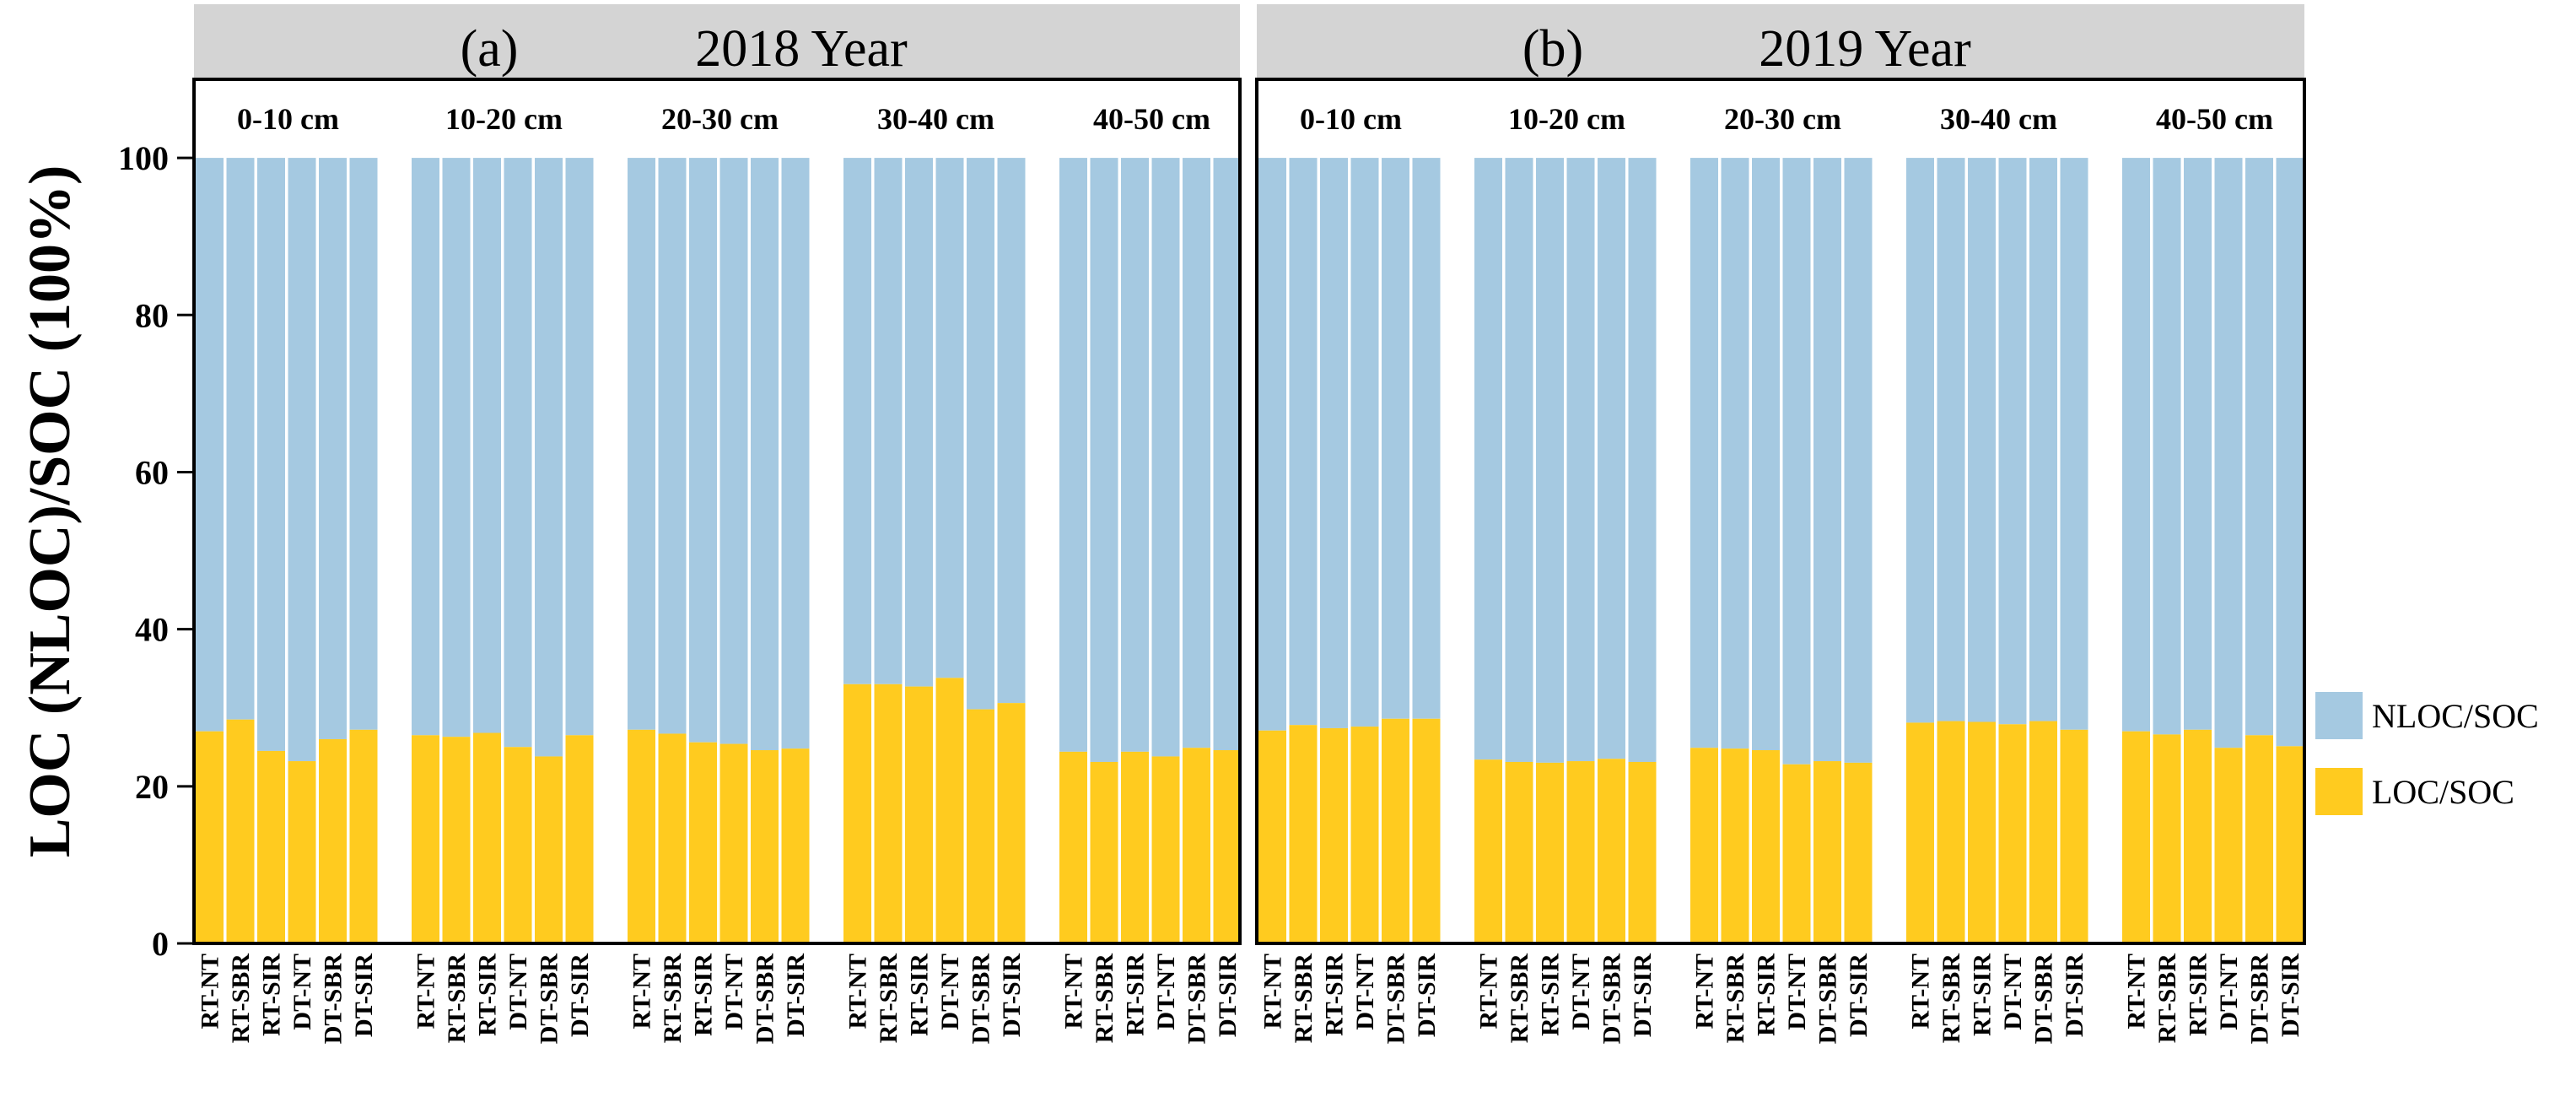 The image size is (2576, 1097). What do you see at coordinates (288, 119) in the screenshot?
I see `depth-label: 0-10 cm` at bounding box center [288, 119].